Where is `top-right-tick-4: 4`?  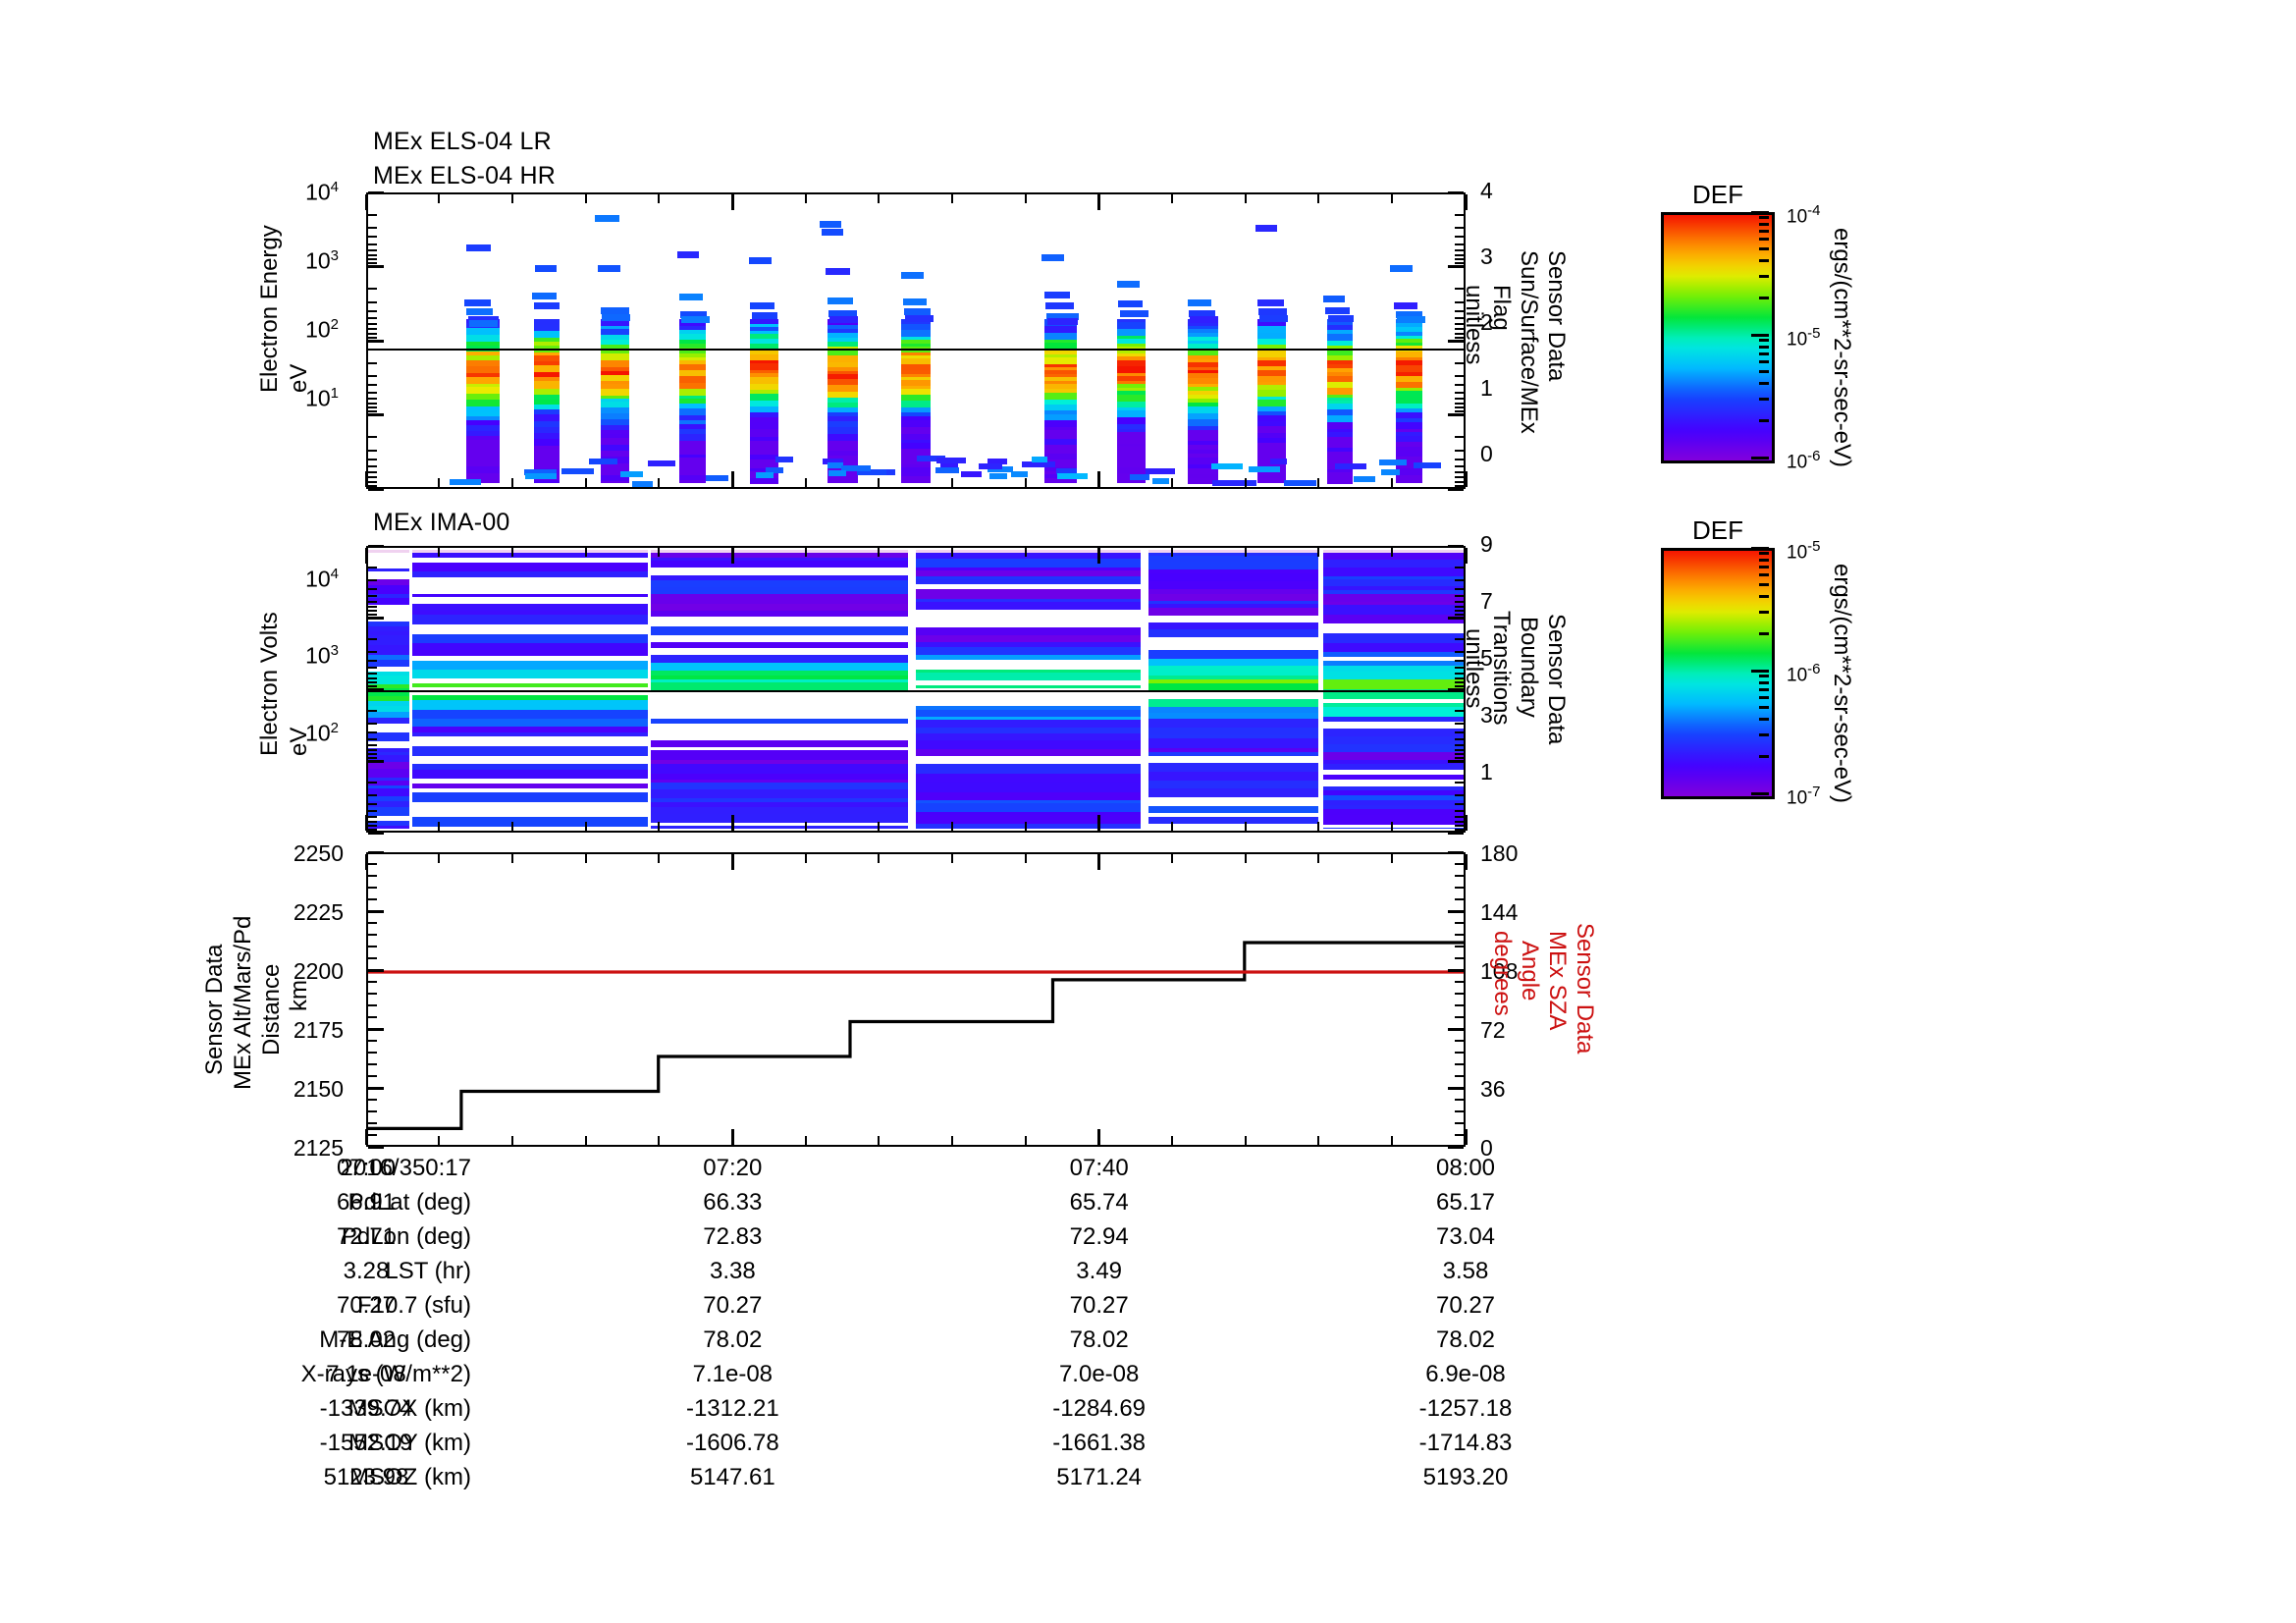 top-right-tick-4: 4 is located at coordinates (1486, 190).